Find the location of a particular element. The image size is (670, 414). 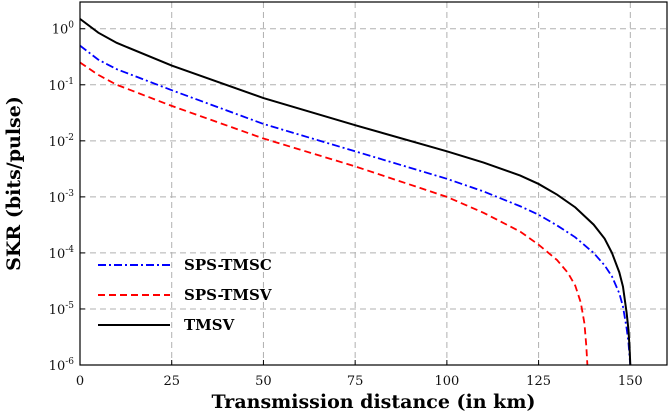

x-axis-title: Transmission distance (in km) is located at coordinates (374, 402).